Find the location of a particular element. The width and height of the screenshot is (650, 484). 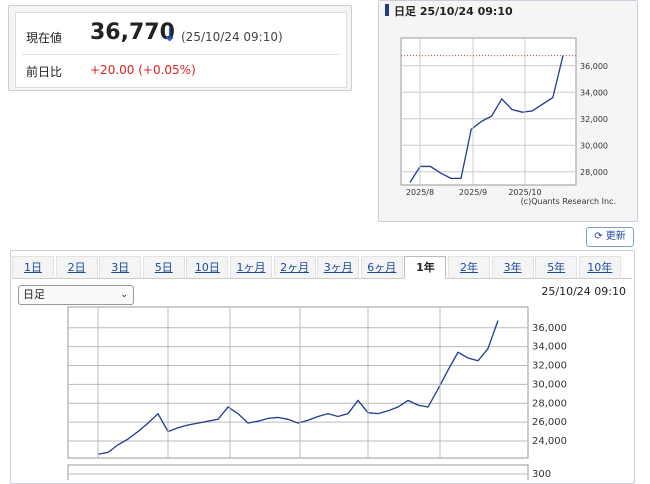

tab: 6ヶ月 is located at coordinates (381, 267).